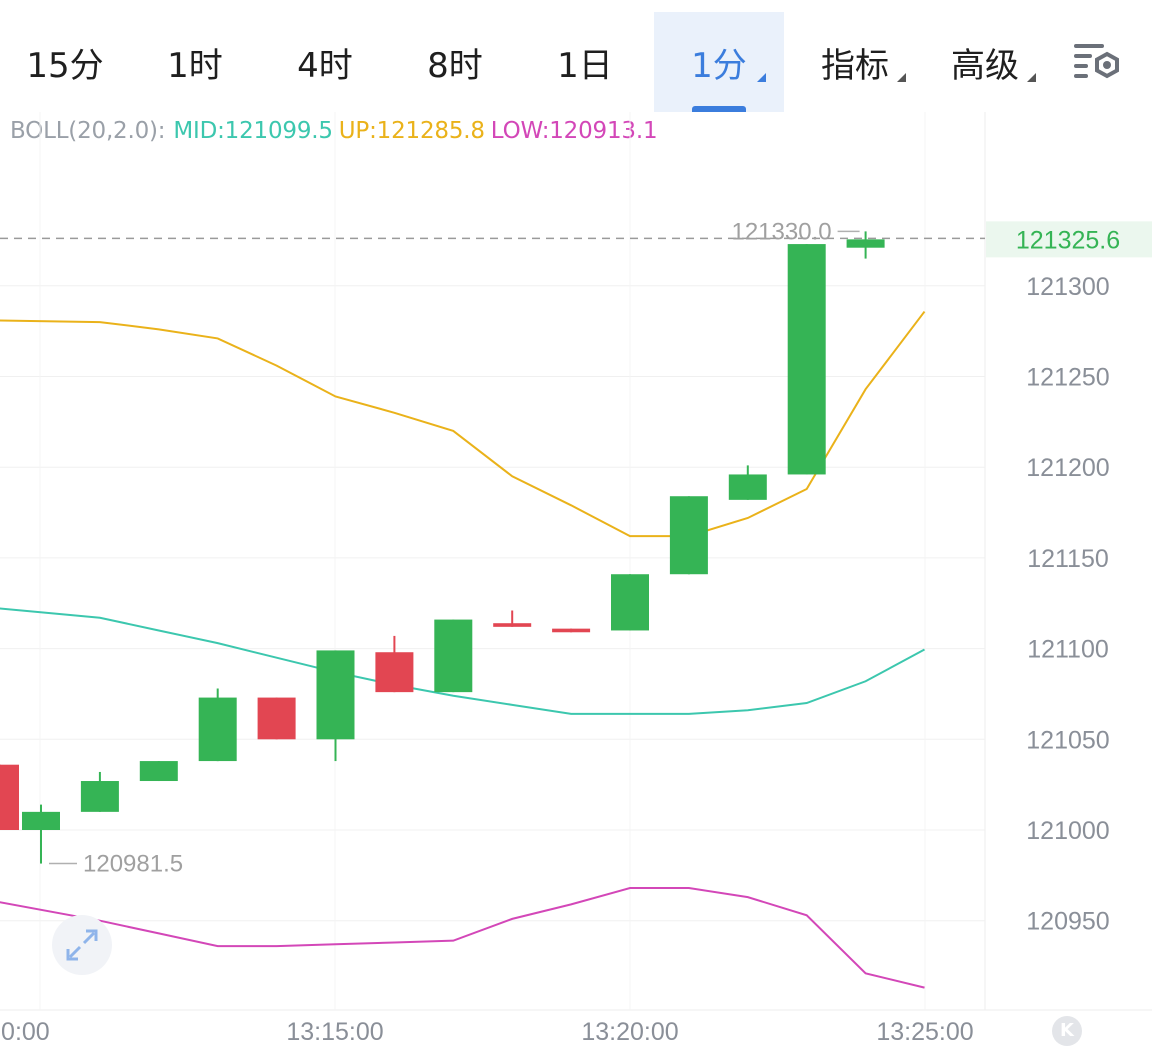 The height and width of the screenshot is (1046, 1152). What do you see at coordinates (133, 864) in the screenshot?
I see `min-price-label: 120981.5` at bounding box center [133, 864].